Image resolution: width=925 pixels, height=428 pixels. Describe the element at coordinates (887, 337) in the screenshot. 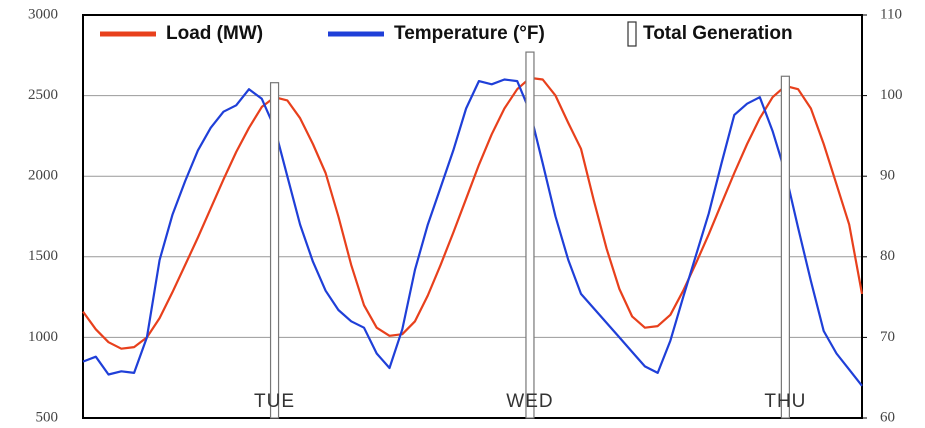

I see `y2-tick-label: 70` at that location.